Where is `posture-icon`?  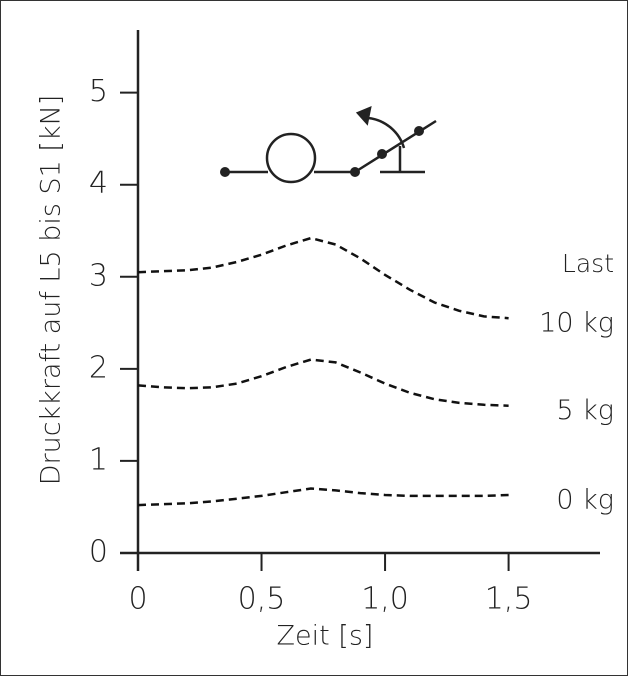 posture-icon is located at coordinates (328, 144).